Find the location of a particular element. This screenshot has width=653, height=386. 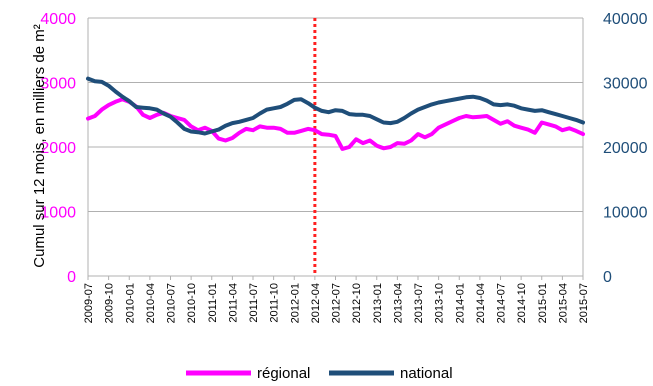

legend-label-national: national is located at coordinates (426, 373).